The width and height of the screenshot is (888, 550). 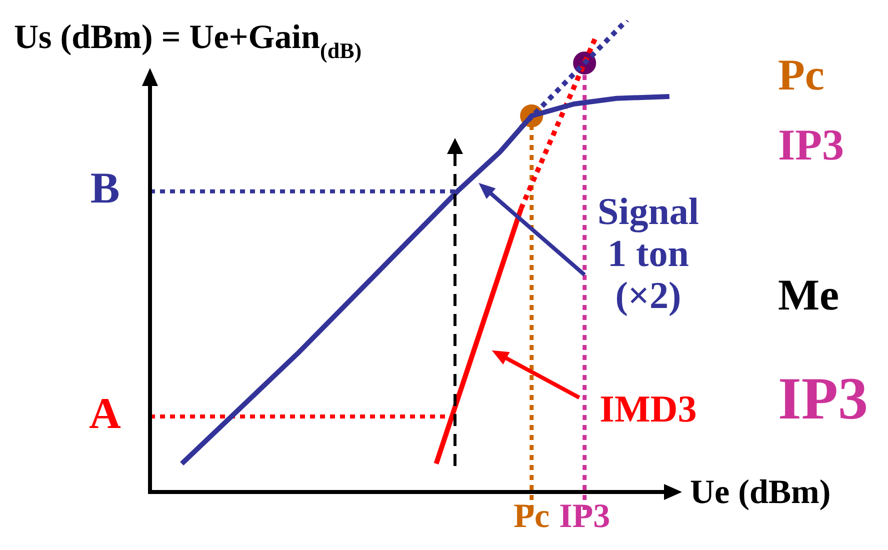 I want to click on x-axis-title: Ue (dBm), so click(x=760, y=492).